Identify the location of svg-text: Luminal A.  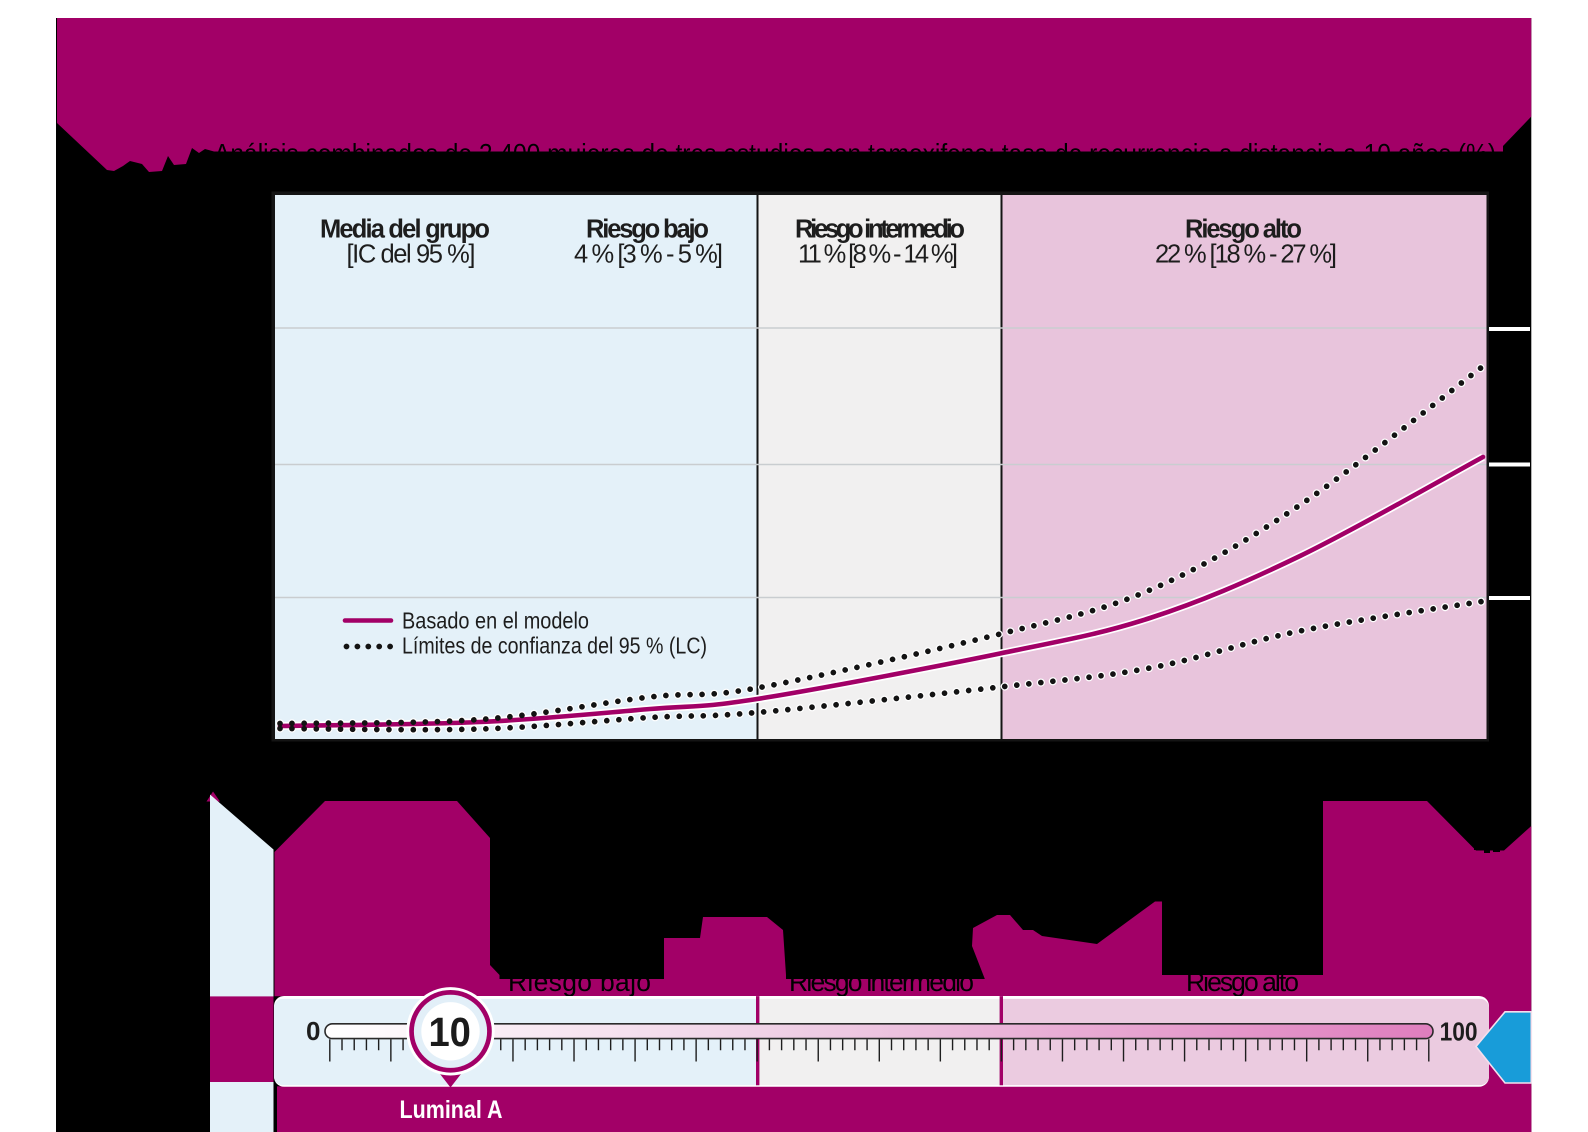
(451, 1110).